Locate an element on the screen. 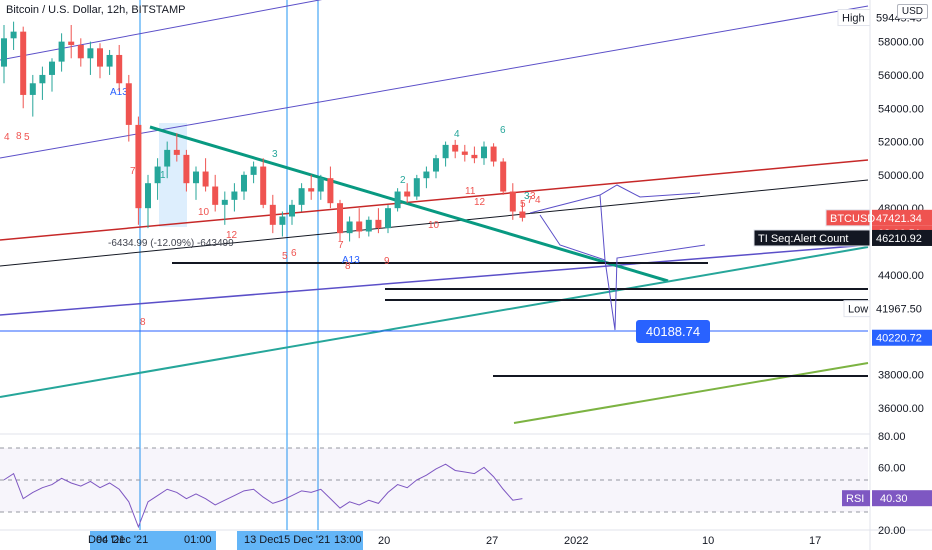 This screenshot has width=932, height=550. crosshair-date-0: Dec '21 is located at coordinates (106, 540).